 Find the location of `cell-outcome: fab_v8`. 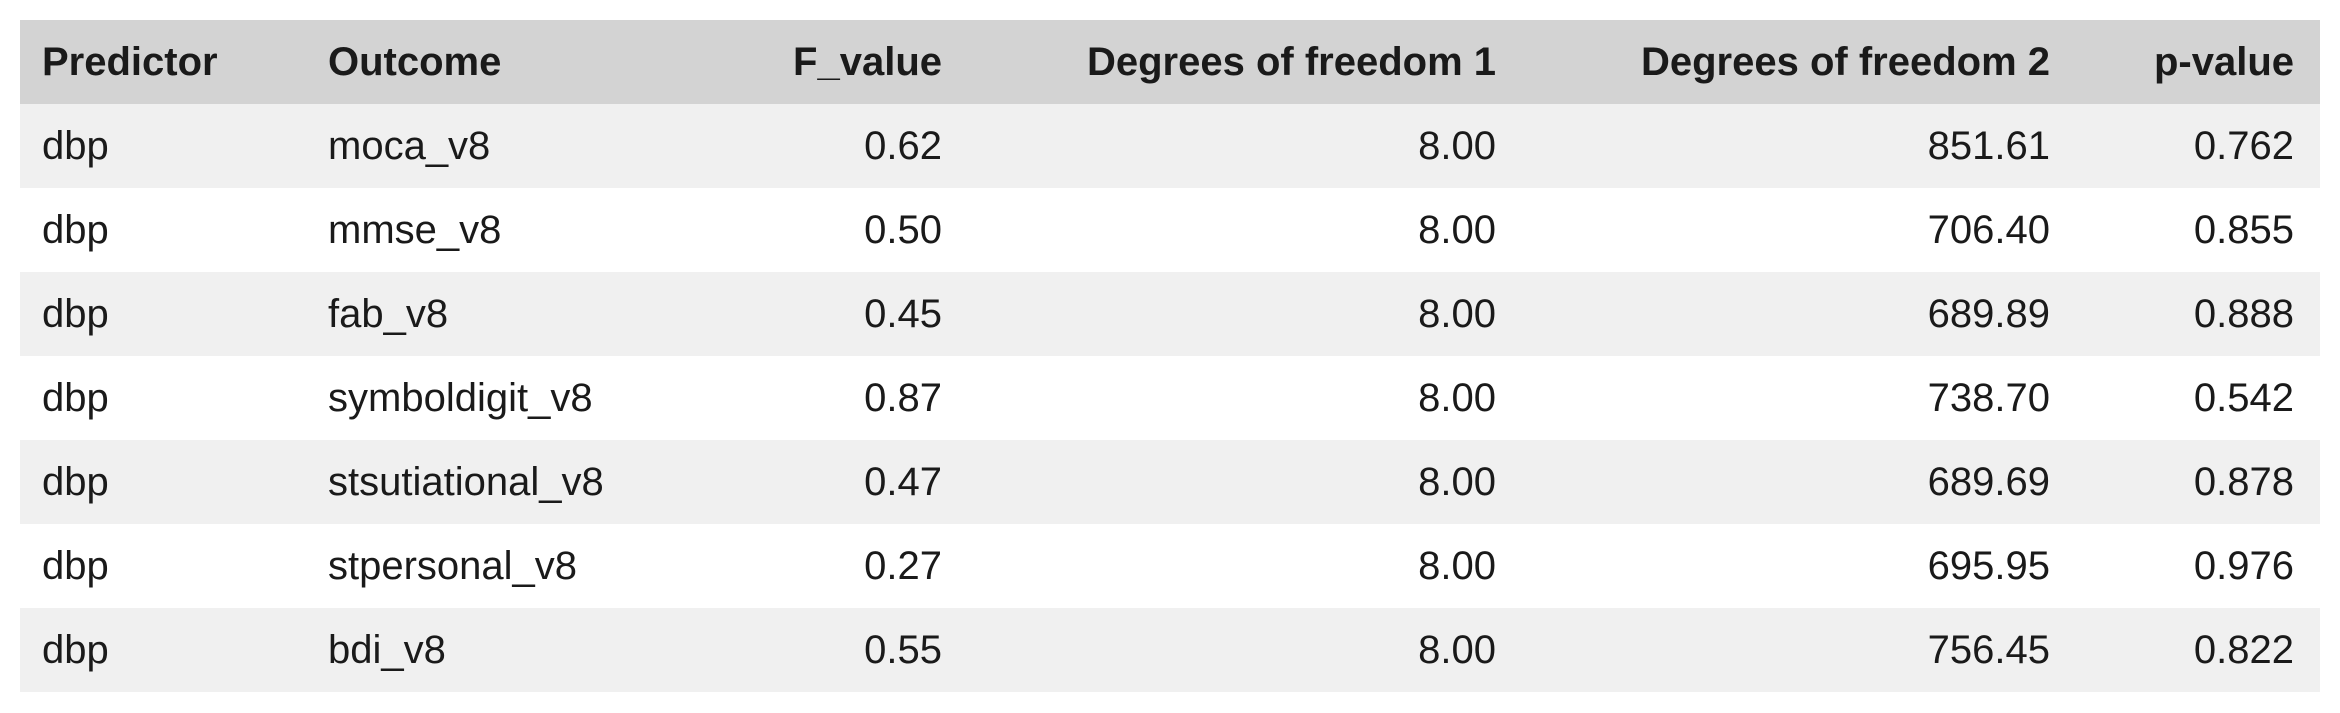

cell-outcome: fab_v8 is located at coordinates (484, 314).